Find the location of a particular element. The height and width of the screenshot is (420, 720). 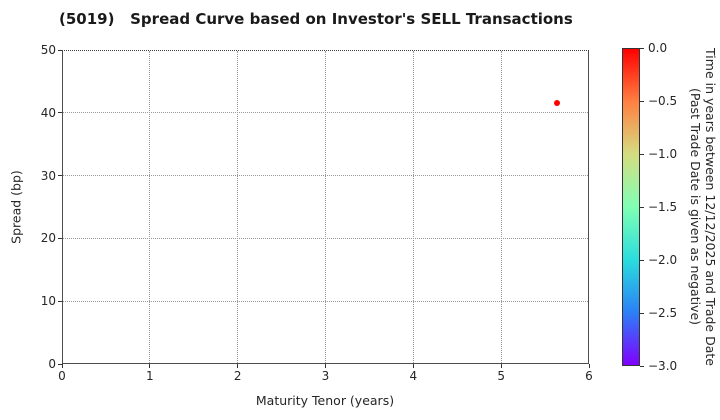

colorbar is located at coordinates (631, 207).